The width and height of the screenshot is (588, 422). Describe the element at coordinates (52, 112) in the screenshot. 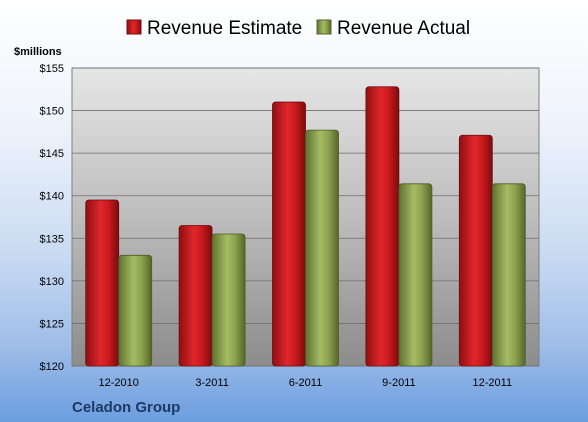

I see `y-tick-label: $150` at that location.